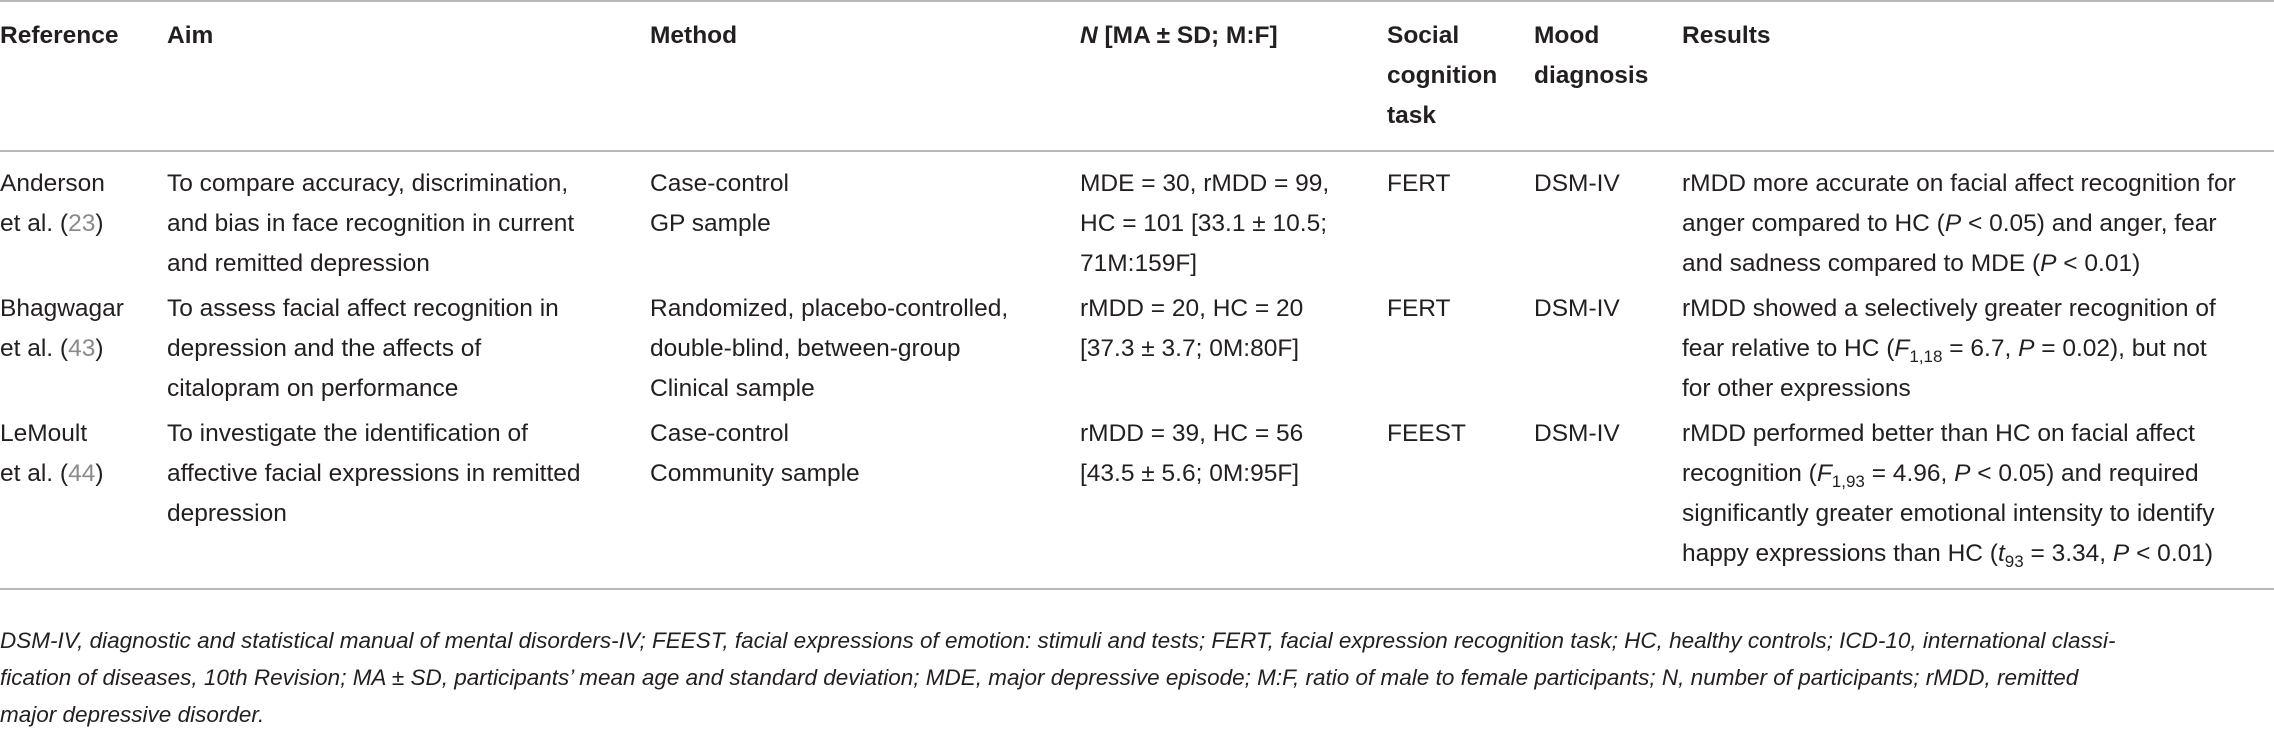 This screenshot has width=2274, height=740. Describe the element at coordinates (313, 388) in the screenshot. I see `aim-line: citalopram on performance` at that location.